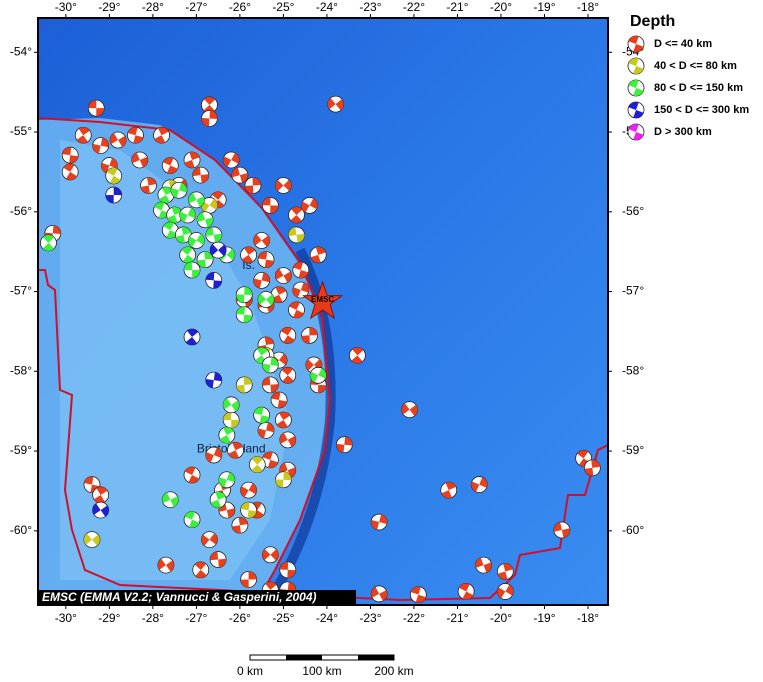 The height and width of the screenshot is (682, 763). Describe the element at coordinates (544, 618) in the screenshot. I see `x-tick-label: -19°` at that location.